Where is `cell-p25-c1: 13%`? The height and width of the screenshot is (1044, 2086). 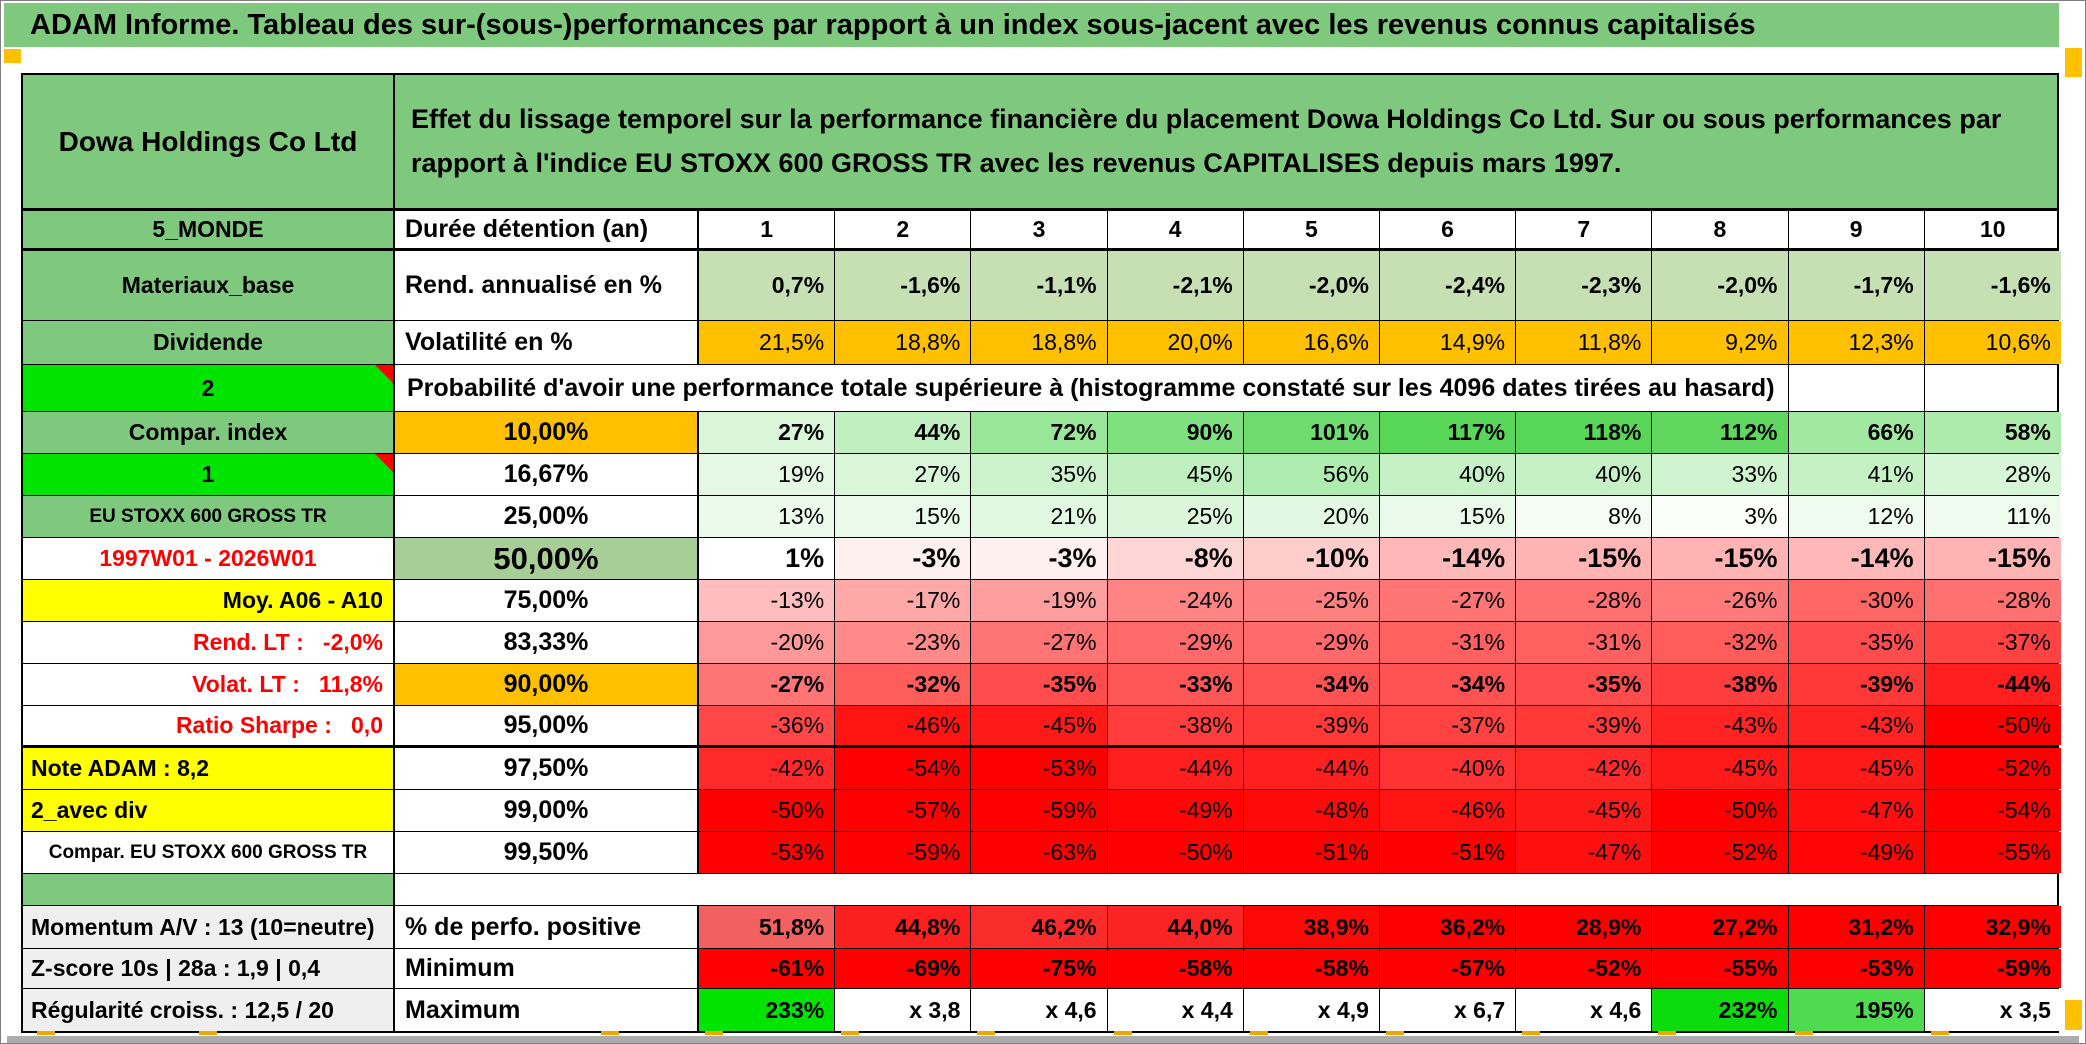
cell-p25-c1: 13% is located at coordinates (767, 516).